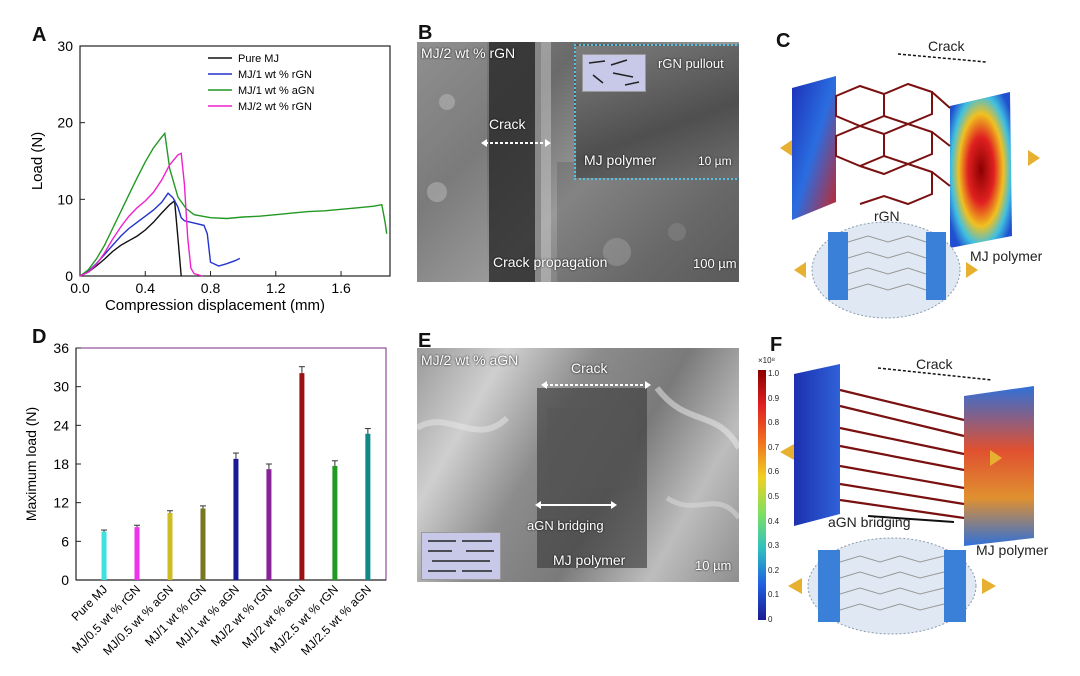  What do you see at coordinates (783, 41) in the screenshot?
I see `panel-letter-c: C` at bounding box center [783, 41].